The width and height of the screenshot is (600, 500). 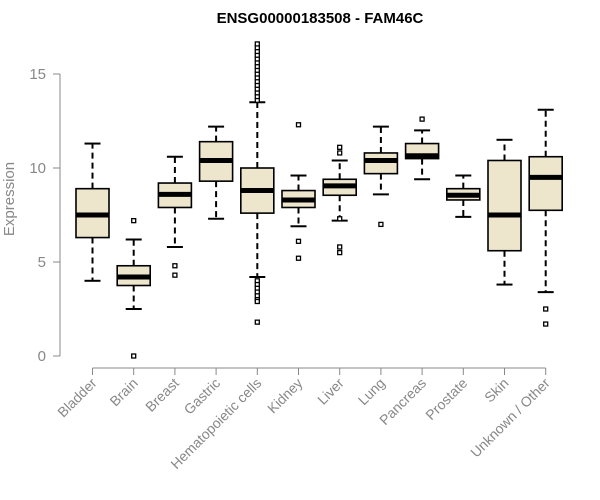 I want to click on x-tick-label: Brain, so click(x=123, y=392).